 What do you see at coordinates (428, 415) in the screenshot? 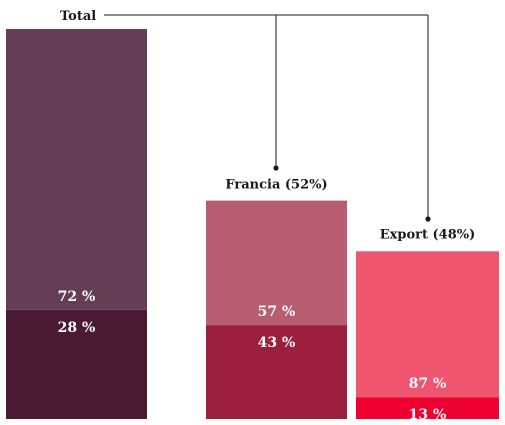
I see `segment-label-3-1: 13 %` at bounding box center [428, 415].